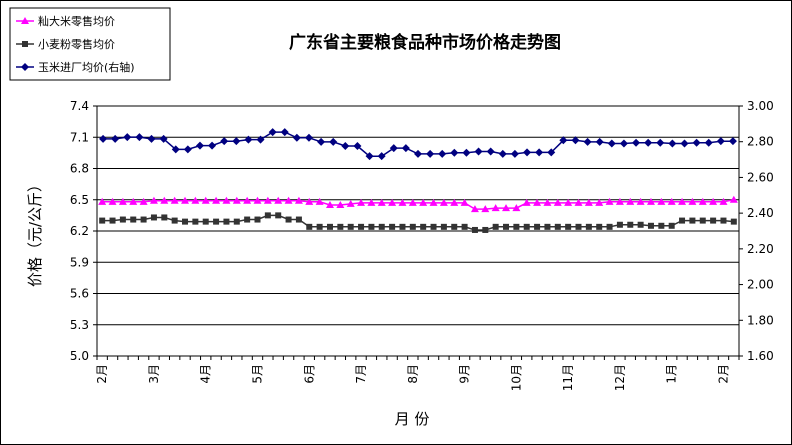 The width and height of the screenshot is (792, 445). What do you see at coordinates (79, 356) in the screenshot?
I see `y-tick-label: 5.0` at bounding box center [79, 356].